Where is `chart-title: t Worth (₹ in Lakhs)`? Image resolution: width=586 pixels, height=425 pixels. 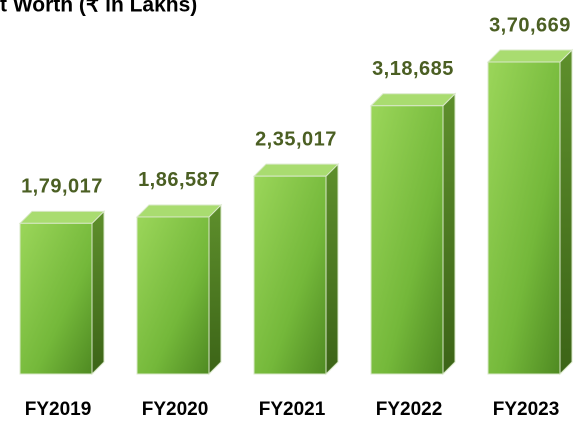
chart-title: t Worth (₹ in Lakhs) is located at coordinates (98, 8).